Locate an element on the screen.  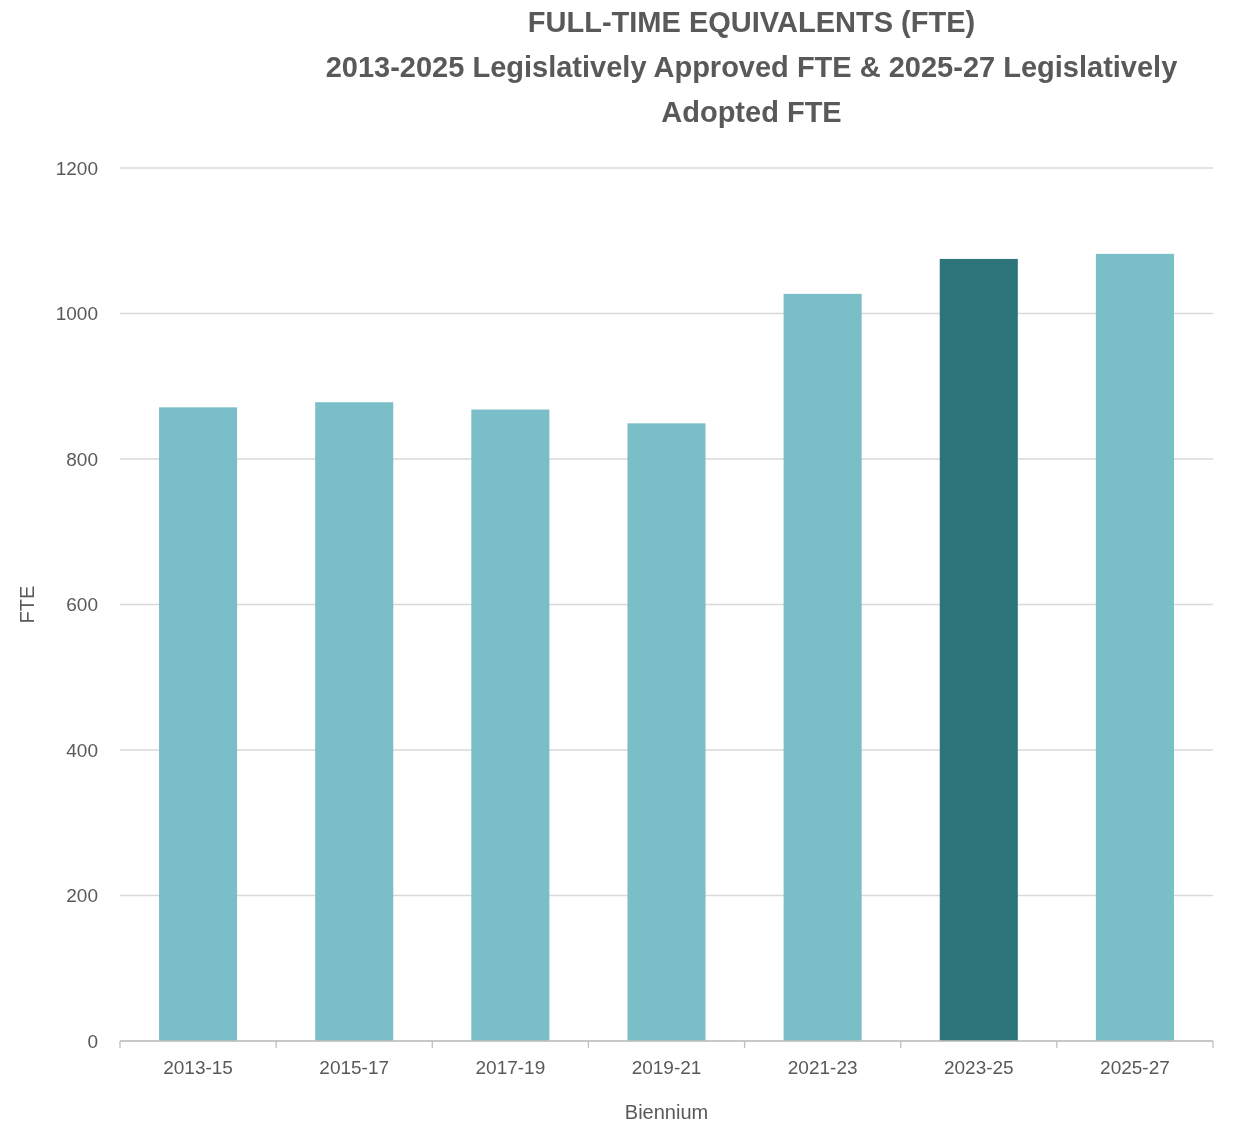
x-tick-label: 2013-15 is located at coordinates (198, 1068).